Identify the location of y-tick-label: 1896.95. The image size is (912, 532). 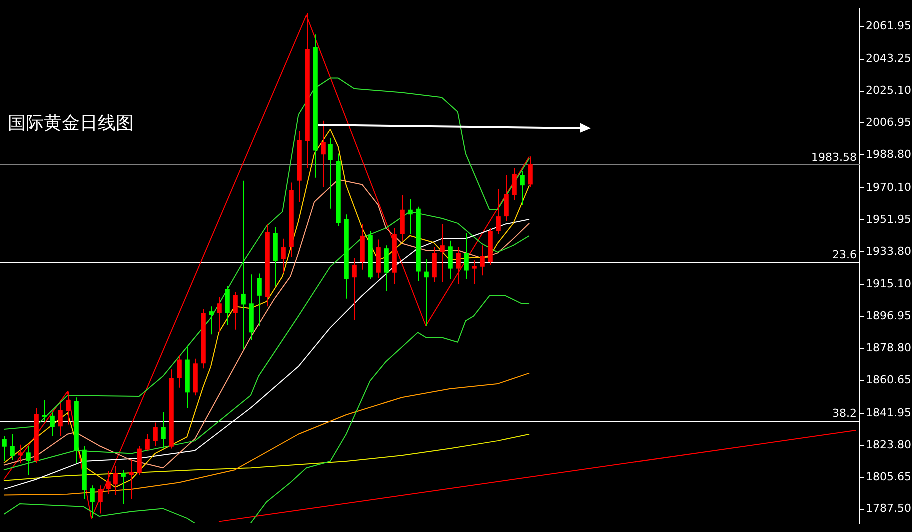
(889, 316).